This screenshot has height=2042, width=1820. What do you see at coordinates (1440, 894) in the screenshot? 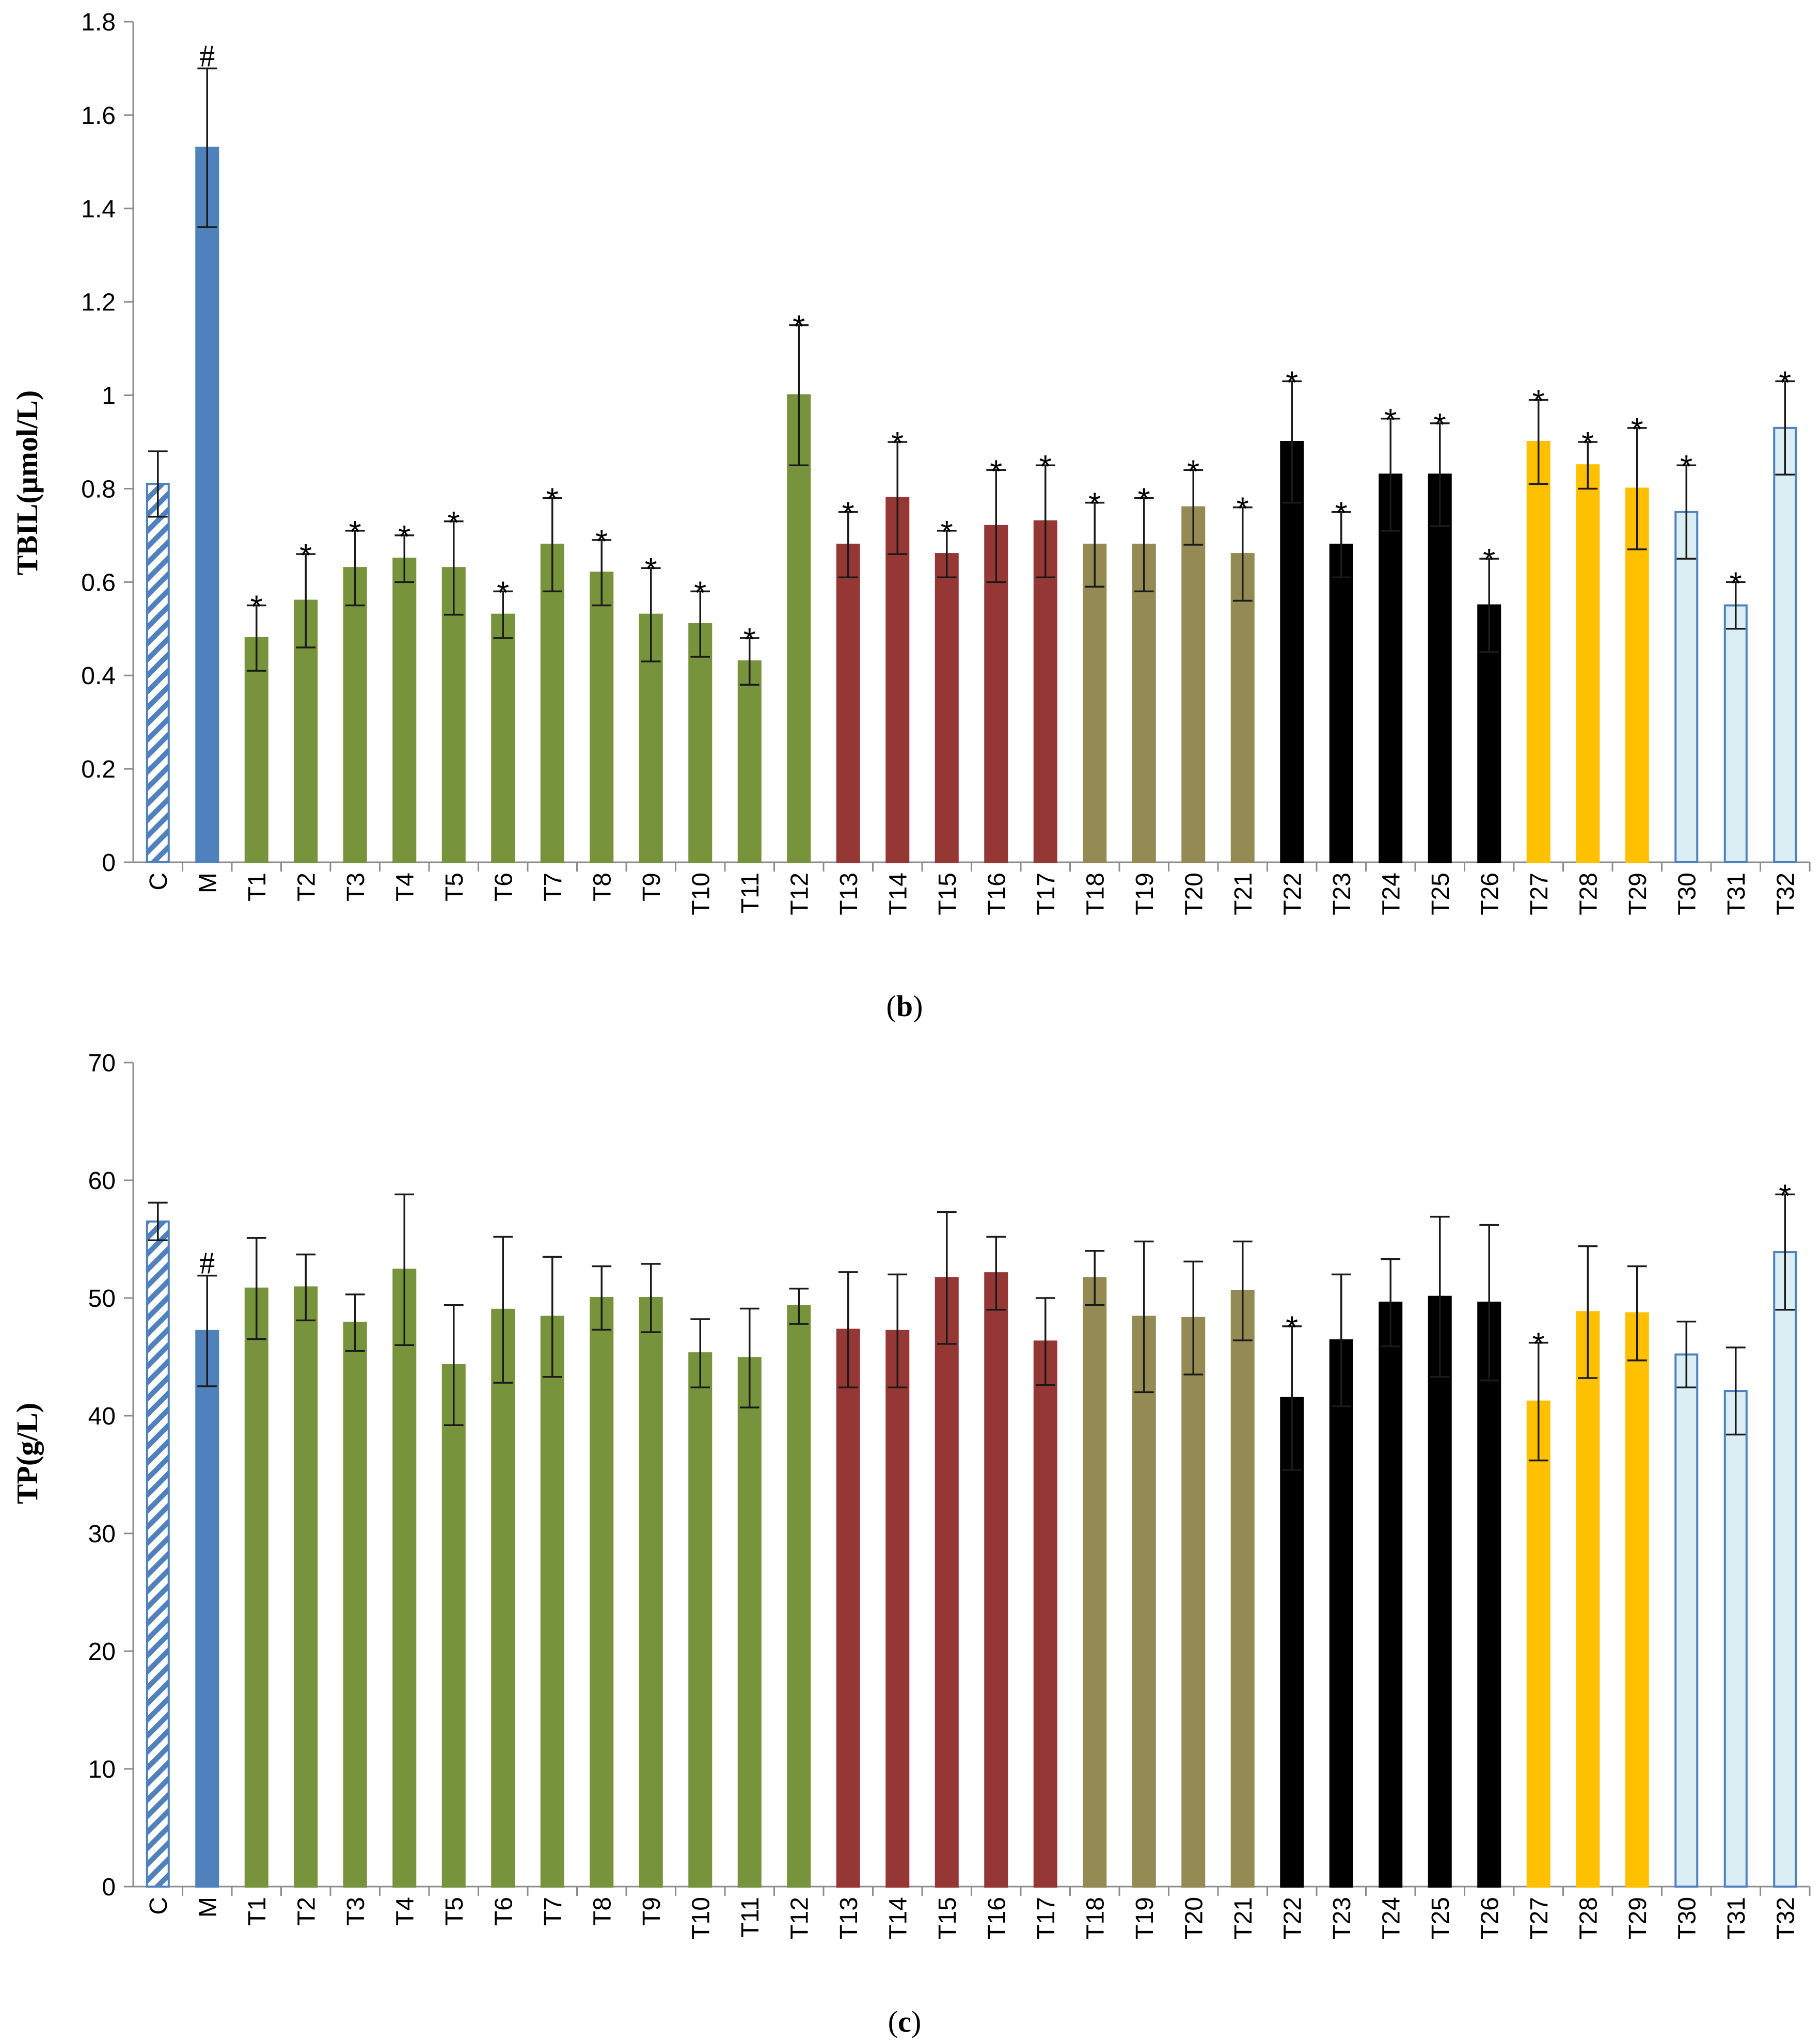
I see `x-tick-label-b: T25` at bounding box center [1440, 894].